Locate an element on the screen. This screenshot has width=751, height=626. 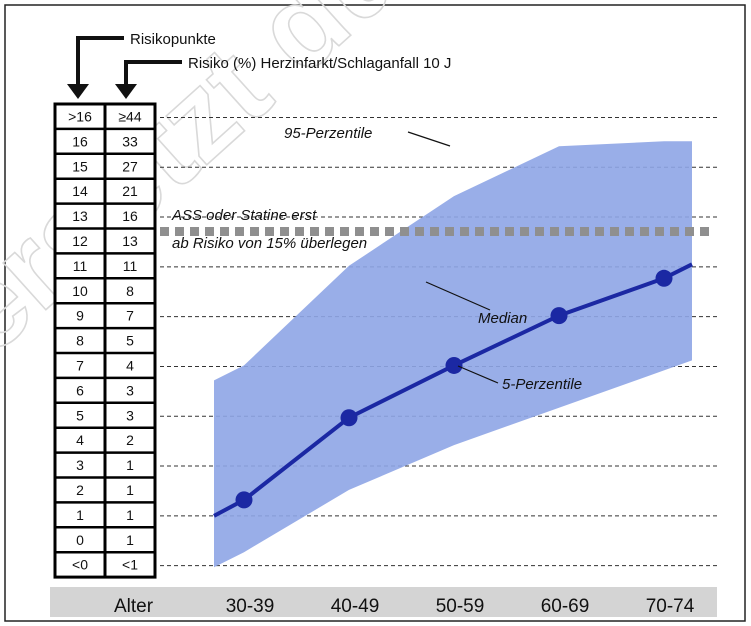
table-cell-risk: 4 is located at coordinates (130, 365).